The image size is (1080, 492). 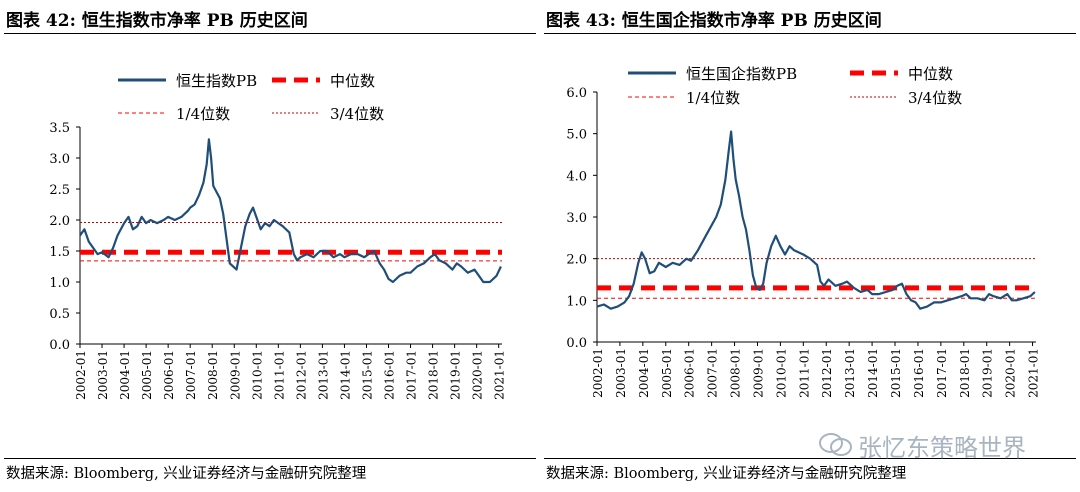 I want to click on y-tick-label: 4.0, so click(x=576, y=176).